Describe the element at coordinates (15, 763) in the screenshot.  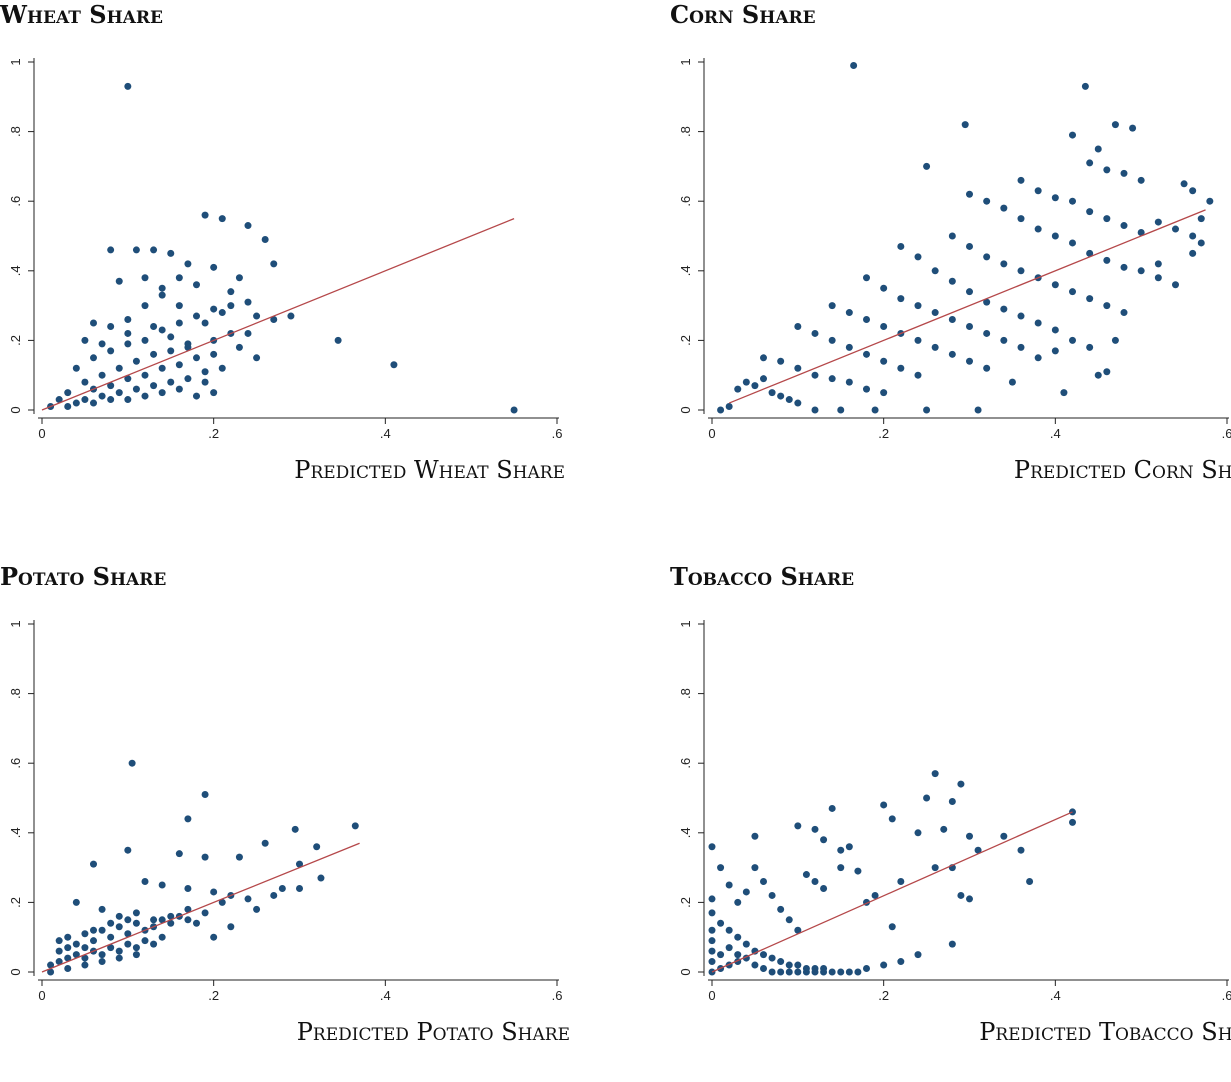
I see `y-tick-label: .6` at that location.